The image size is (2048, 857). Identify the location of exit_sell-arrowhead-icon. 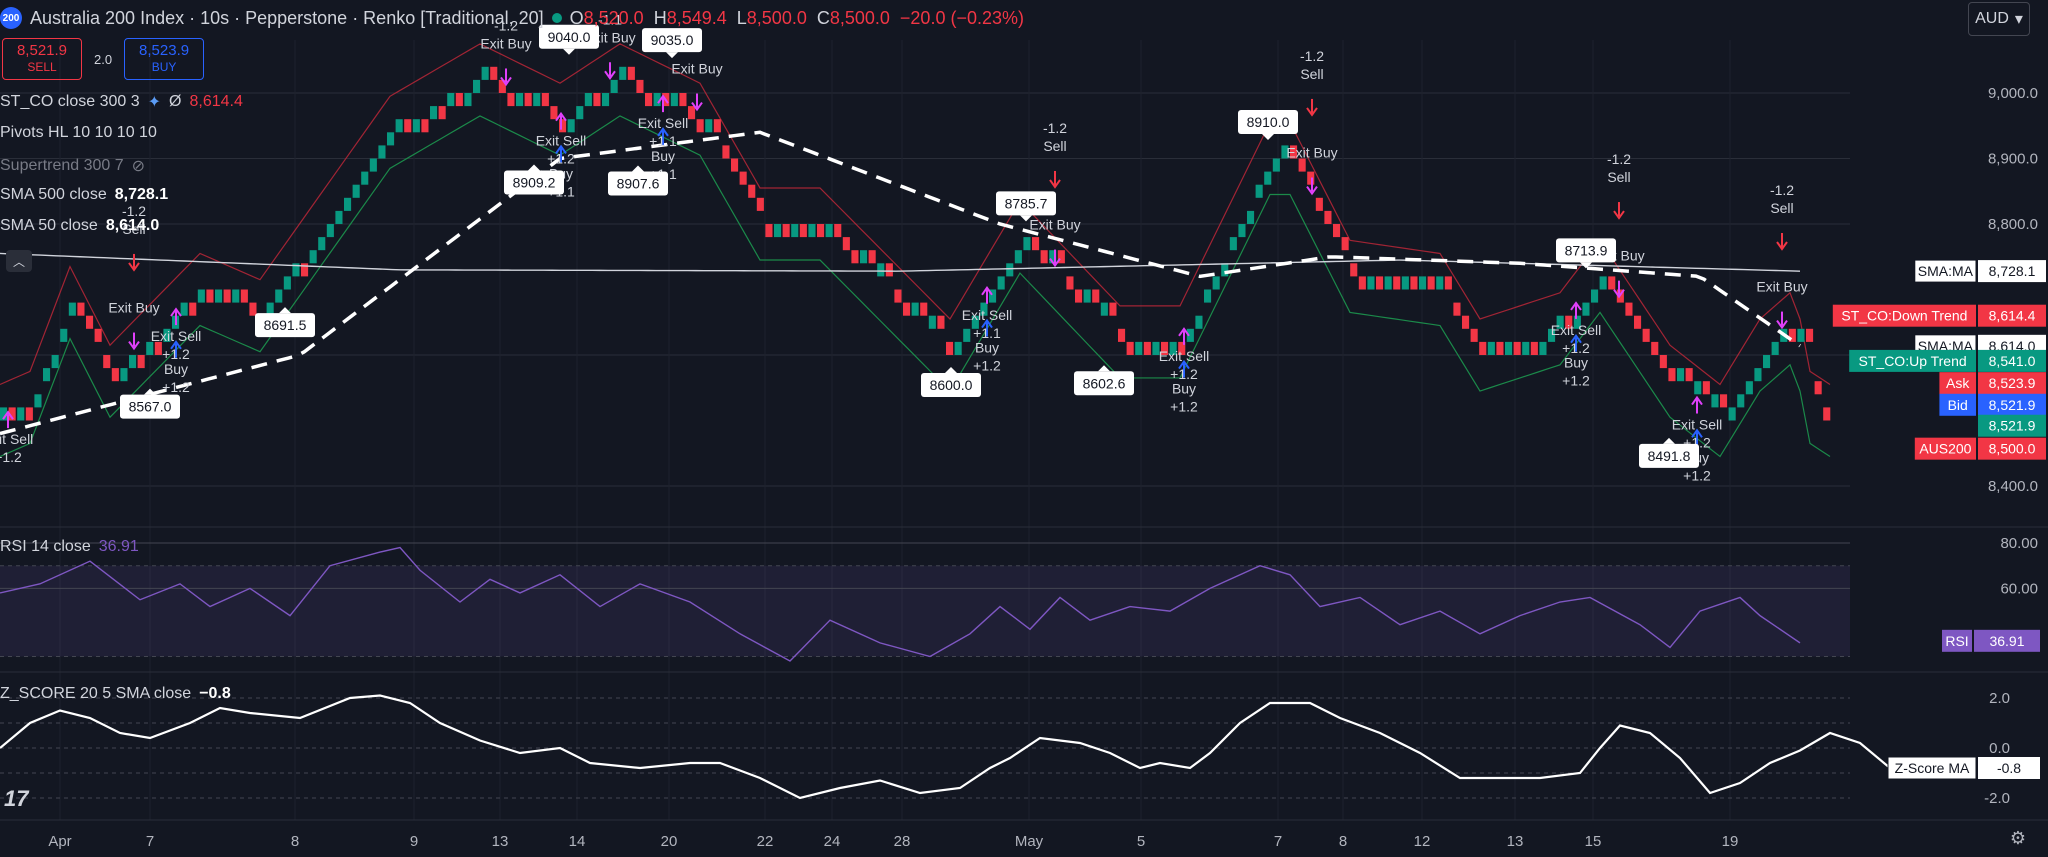
(1184, 332).